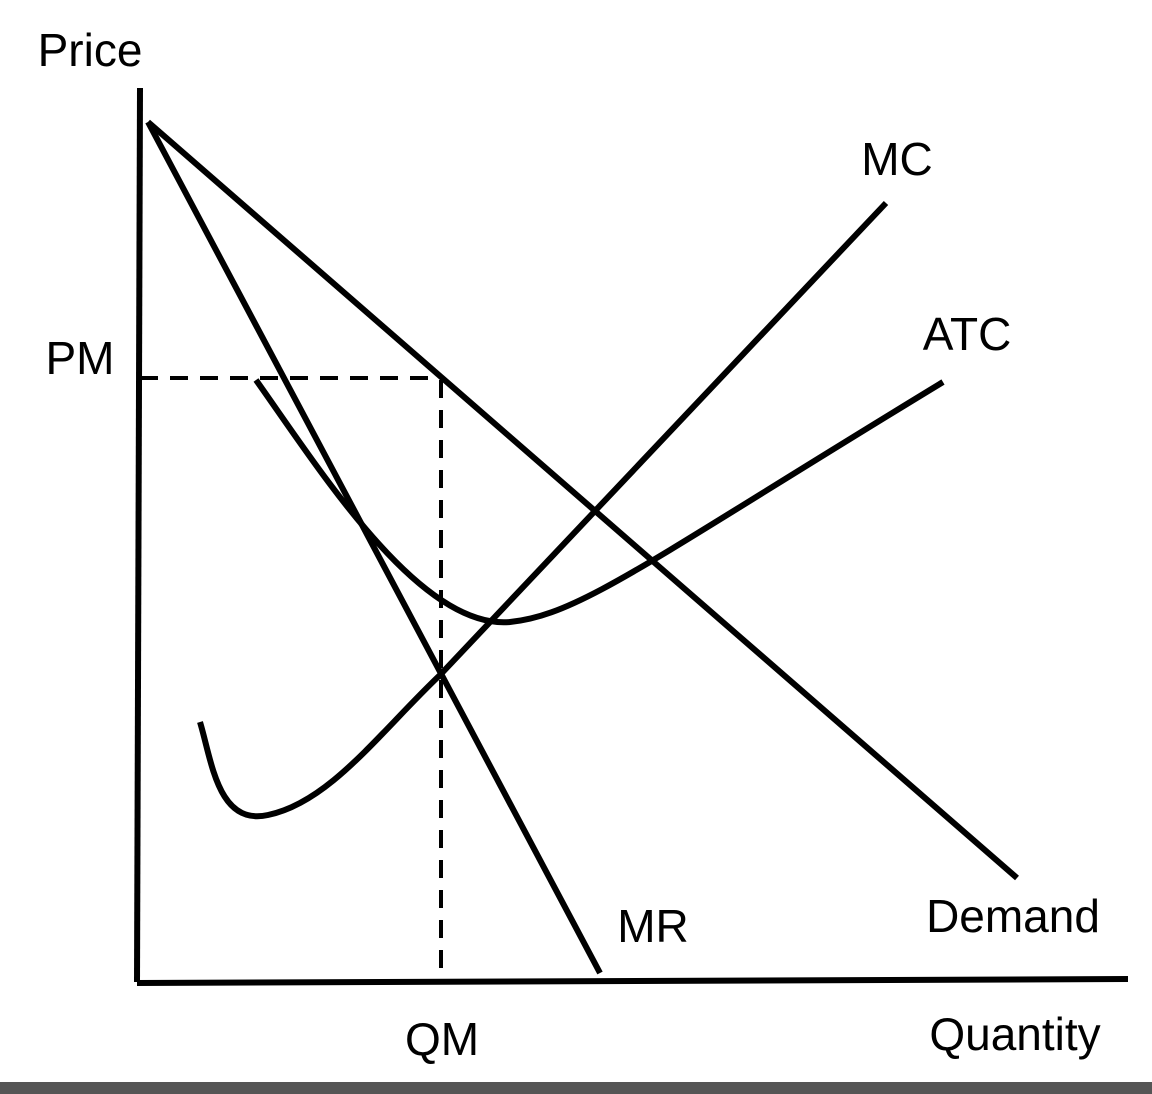 The width and height of the screenshot is (1152, 1094). I want to click on price-marker: PM, so click(80, 358).